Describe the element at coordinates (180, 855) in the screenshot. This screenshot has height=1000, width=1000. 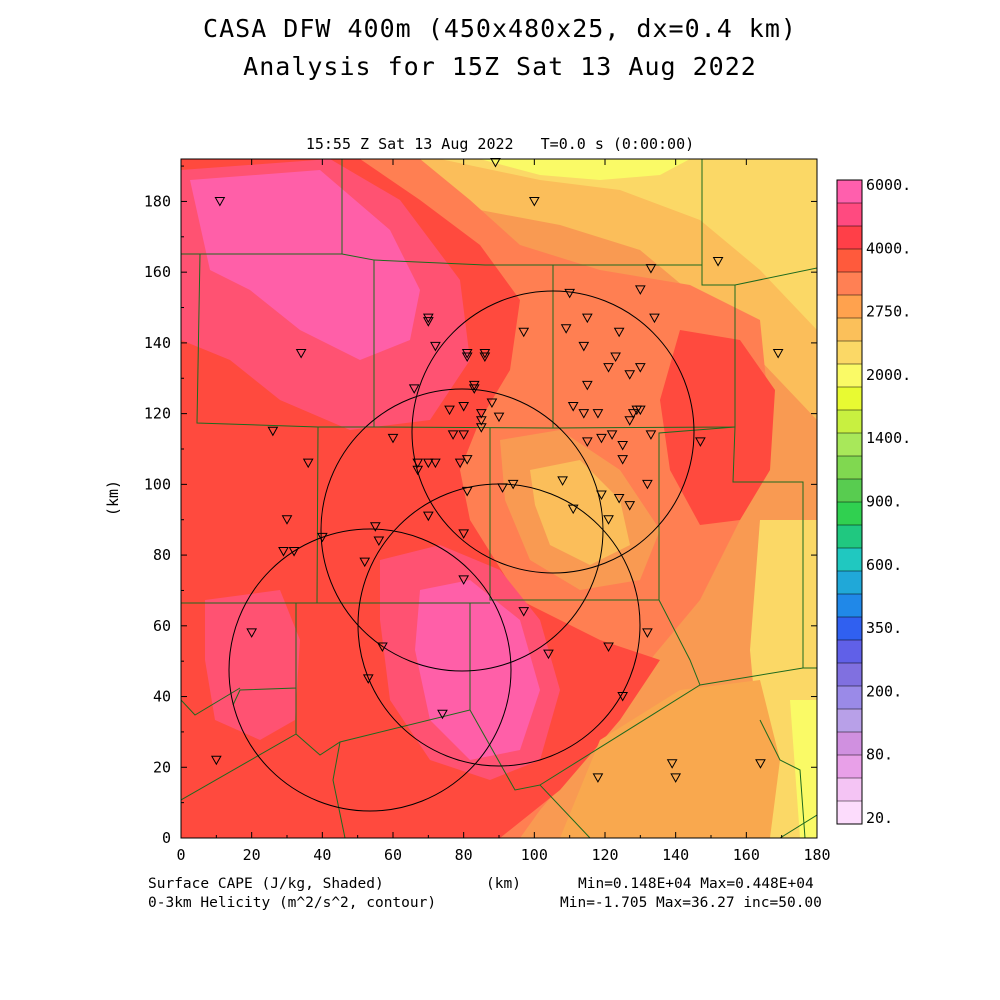
I see `x-tick-label: 0` at that location.